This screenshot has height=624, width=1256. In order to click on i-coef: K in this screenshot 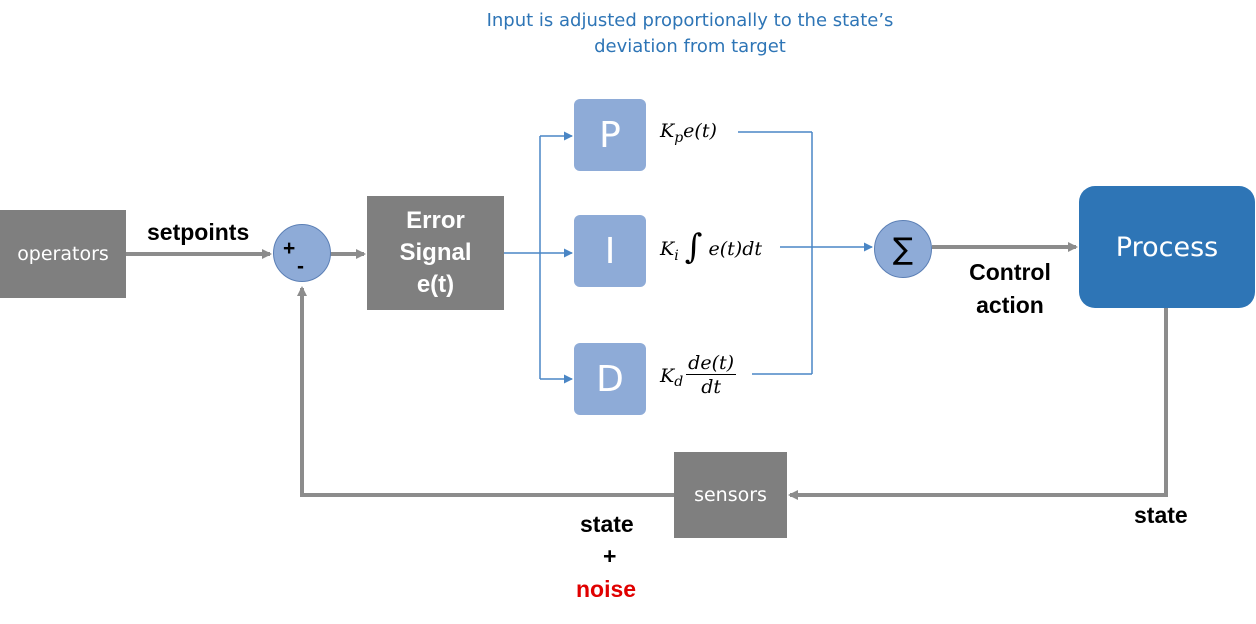, I will do `click(667, 249)`.